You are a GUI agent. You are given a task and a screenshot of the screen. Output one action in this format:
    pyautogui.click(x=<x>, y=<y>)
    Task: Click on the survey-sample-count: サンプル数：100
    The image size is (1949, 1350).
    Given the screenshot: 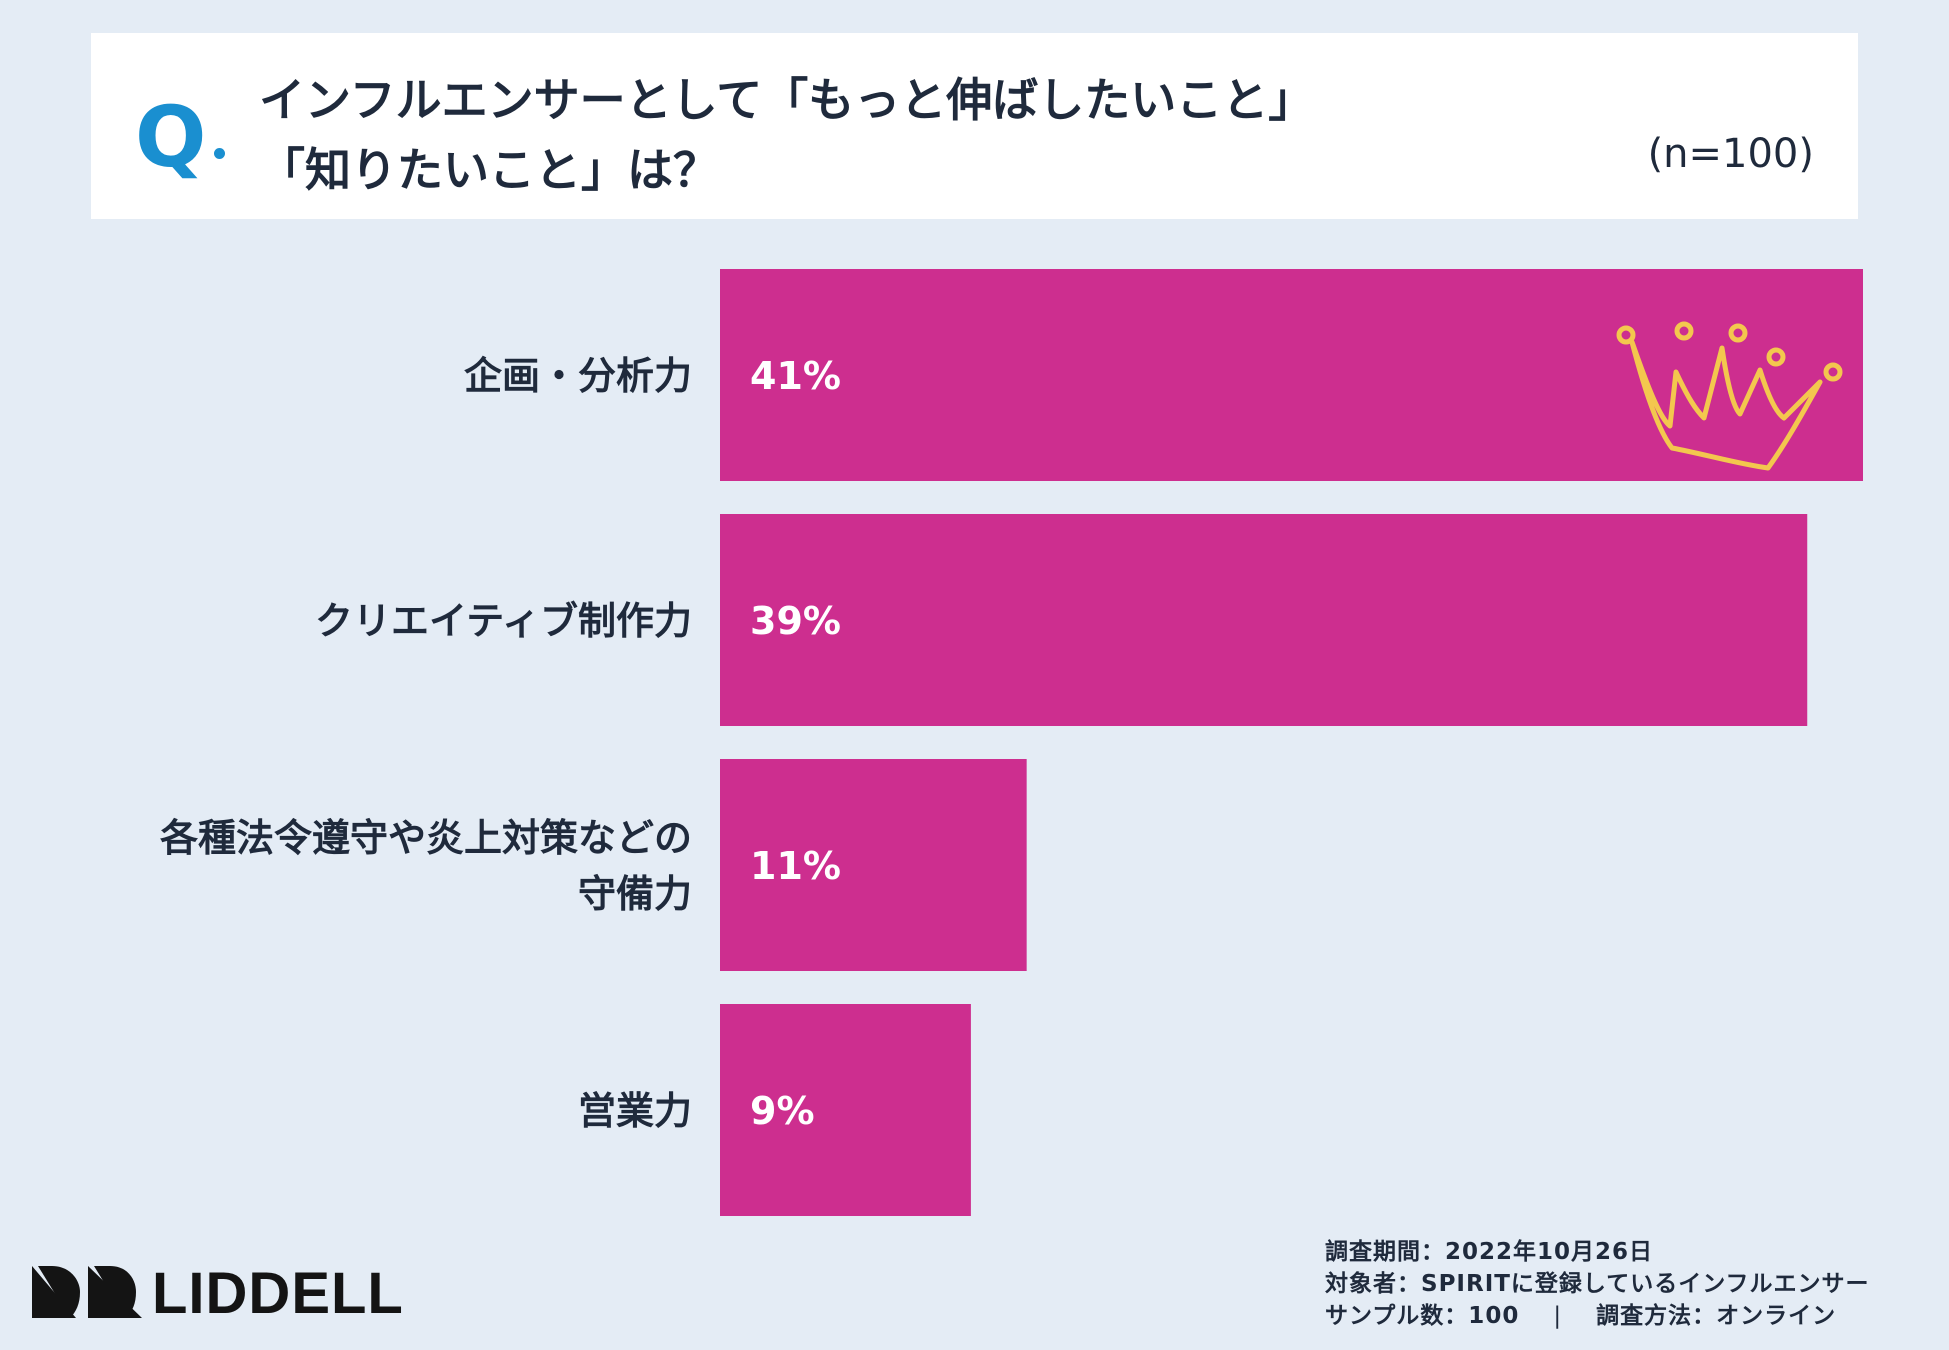 What is the action you would take?
    pyautogui.click(x=1422, y=1316)
    